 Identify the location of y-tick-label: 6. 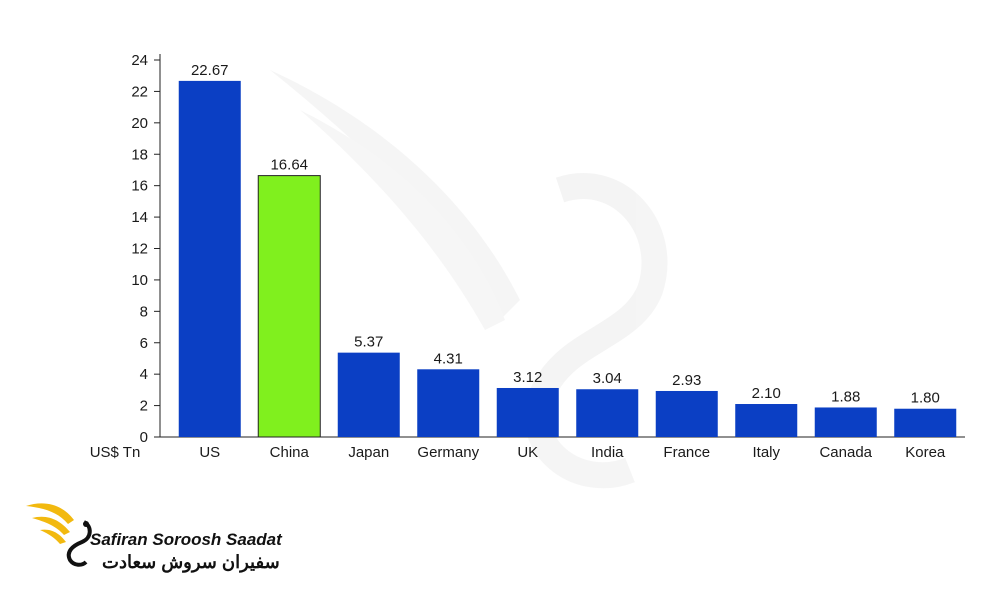
(144, 343).